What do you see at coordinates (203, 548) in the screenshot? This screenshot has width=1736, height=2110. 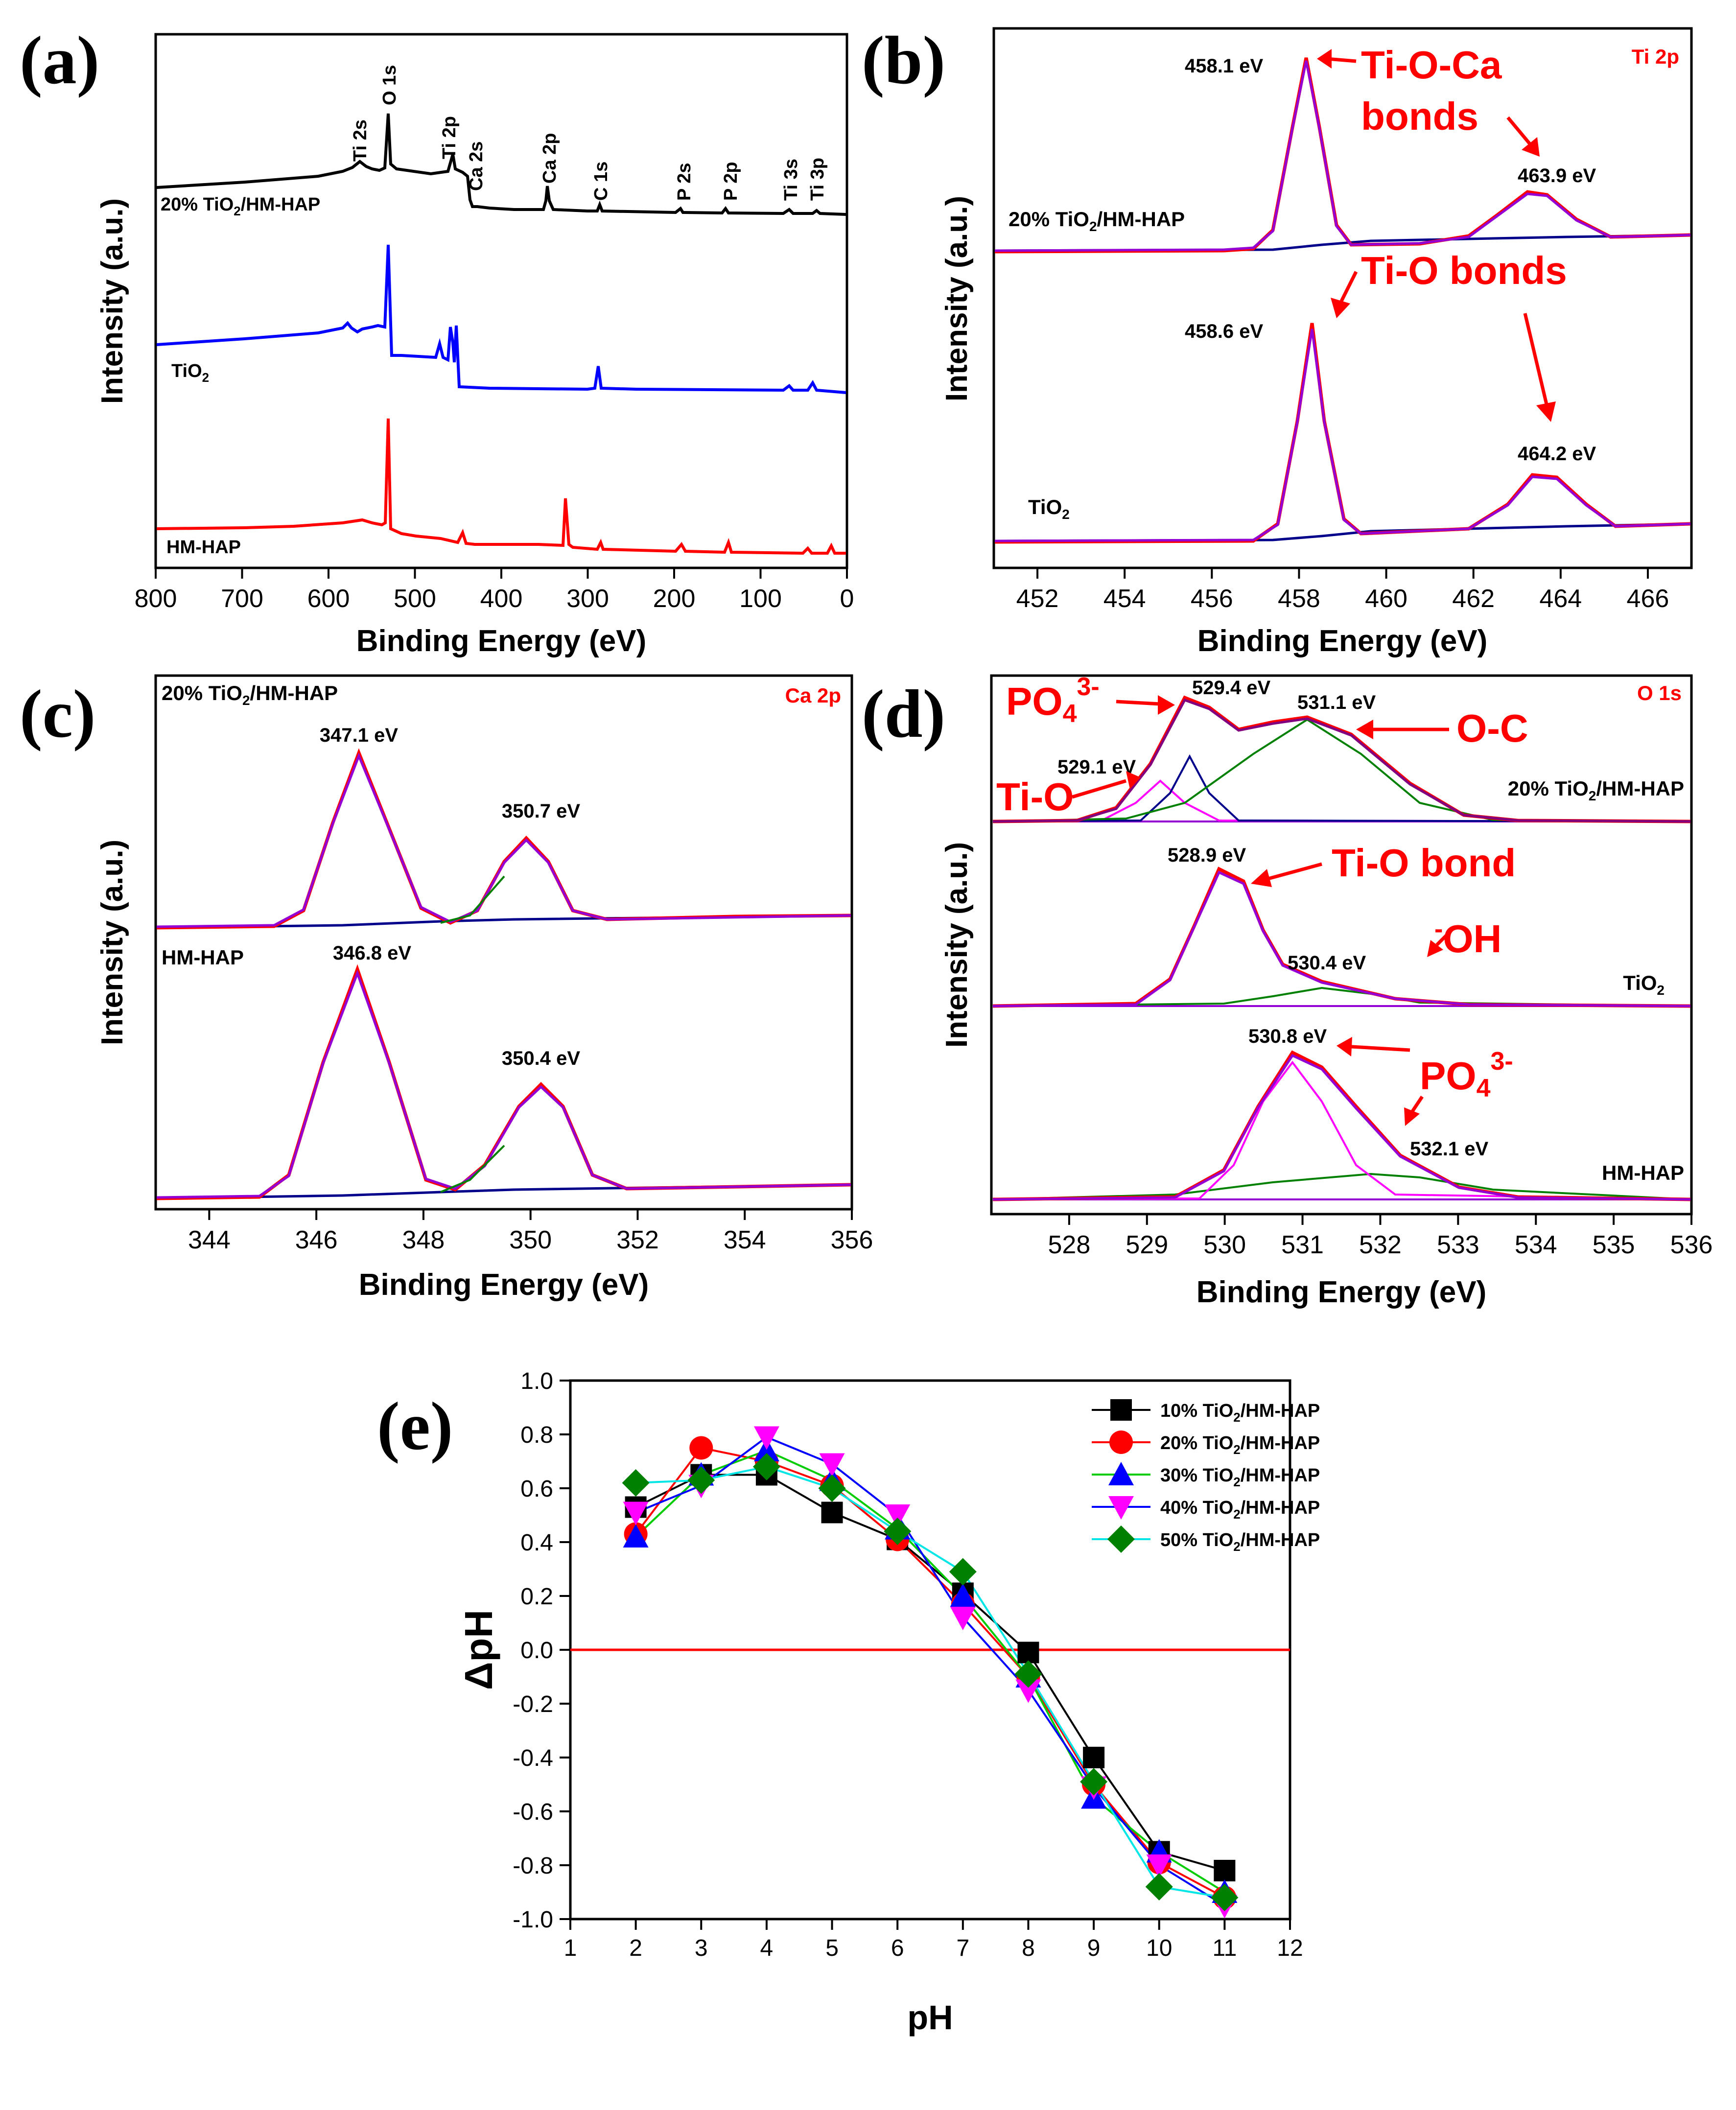 I see `panel-a-label-hmhap: HM-HAP` at bounding box center [203, 548].